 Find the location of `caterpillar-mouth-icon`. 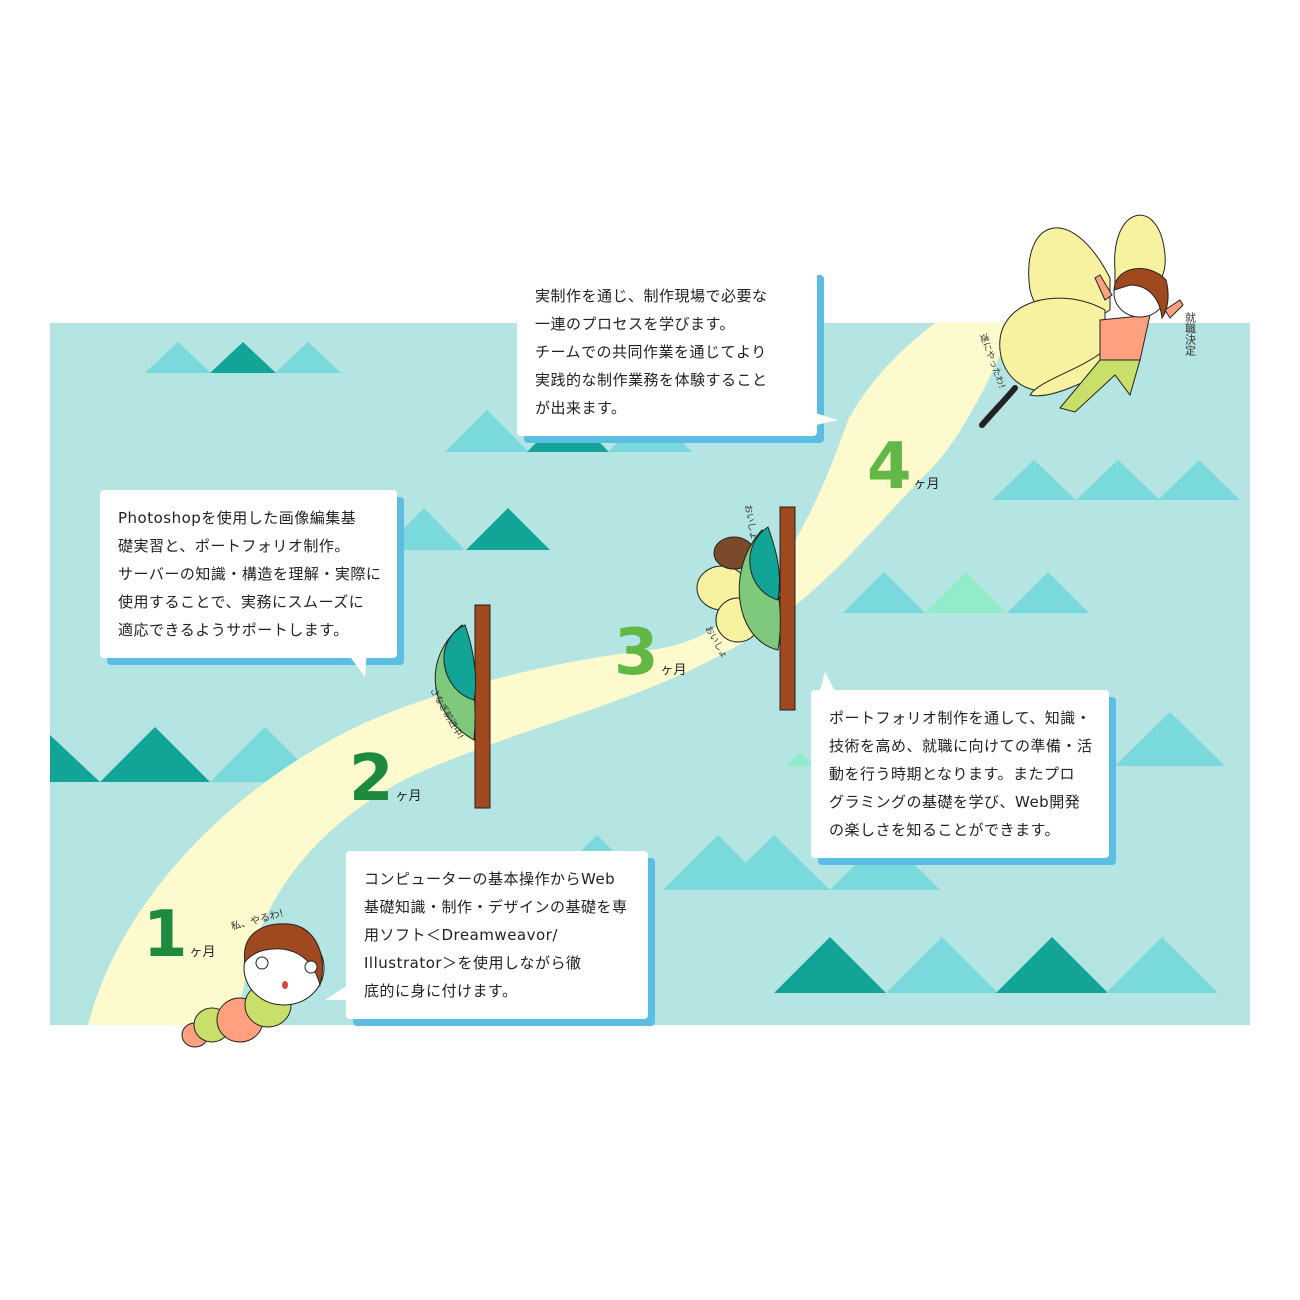

caterpillar-mouth-icon is located at coordinates (285, 985).